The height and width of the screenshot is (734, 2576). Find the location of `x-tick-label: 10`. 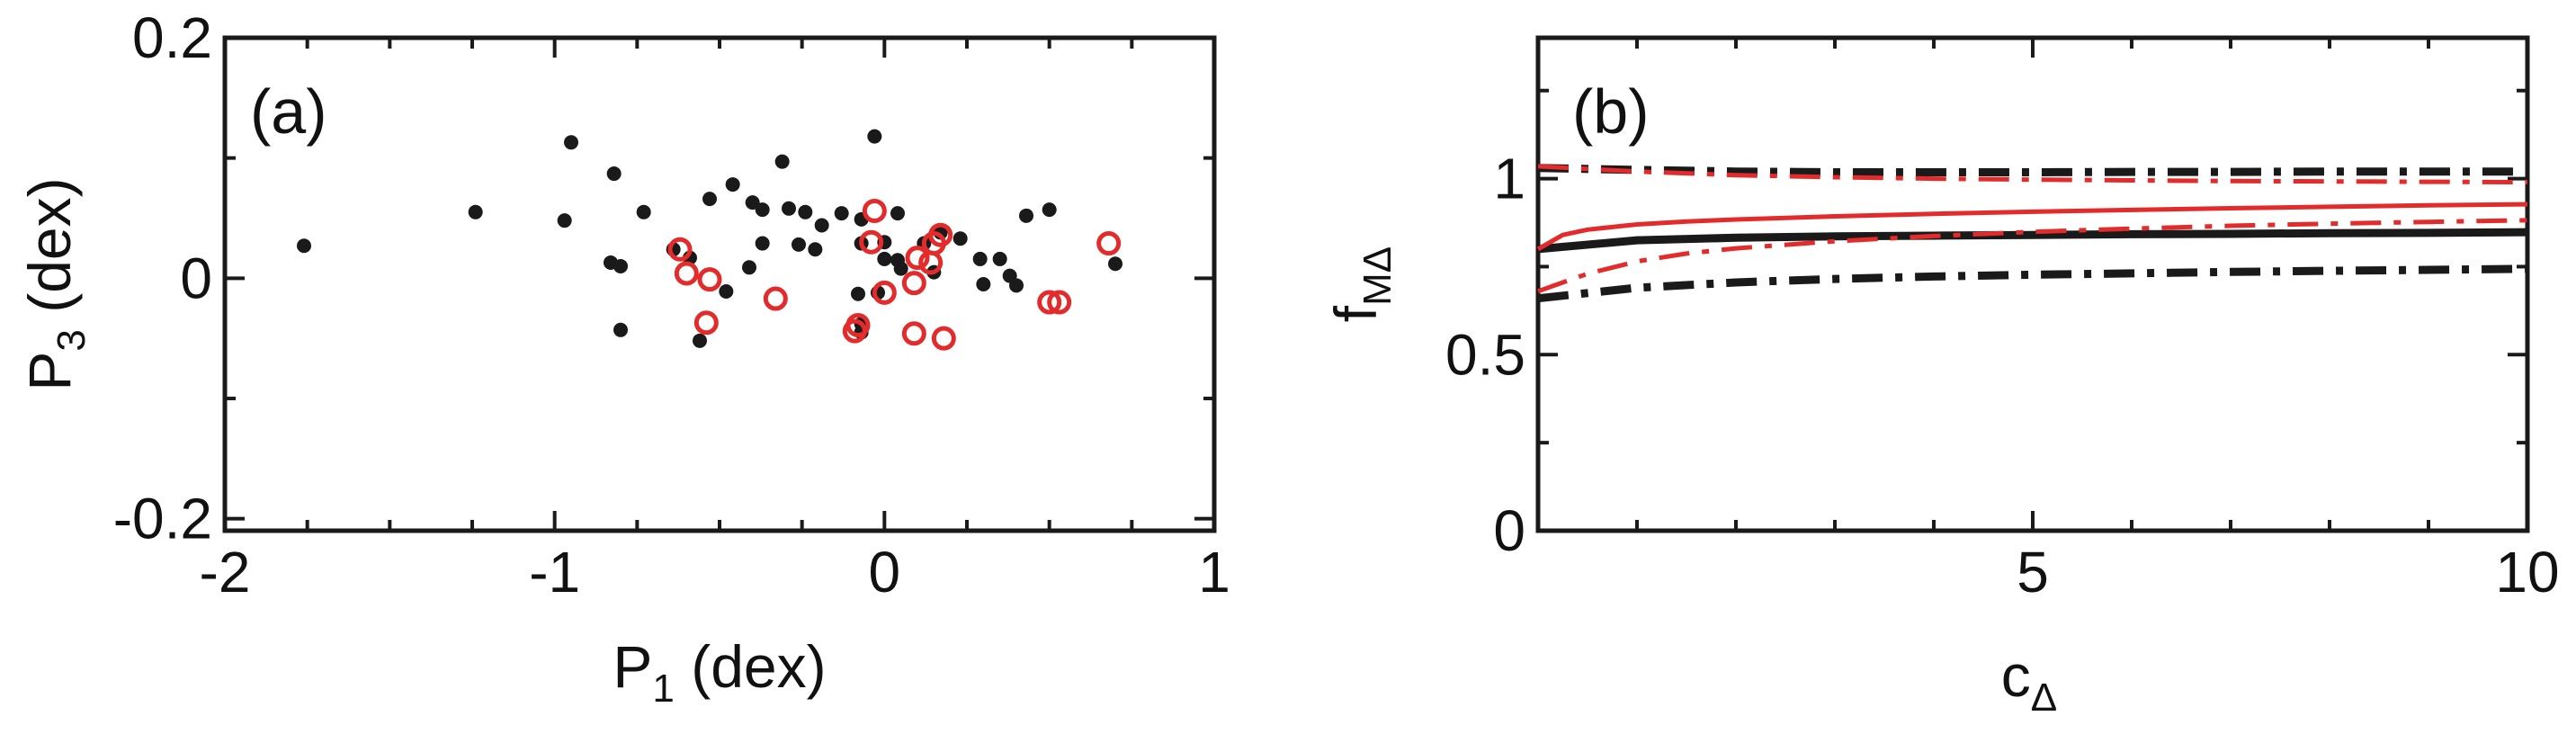

x-tick-label: 10 is located at coordinates (2527, 572).